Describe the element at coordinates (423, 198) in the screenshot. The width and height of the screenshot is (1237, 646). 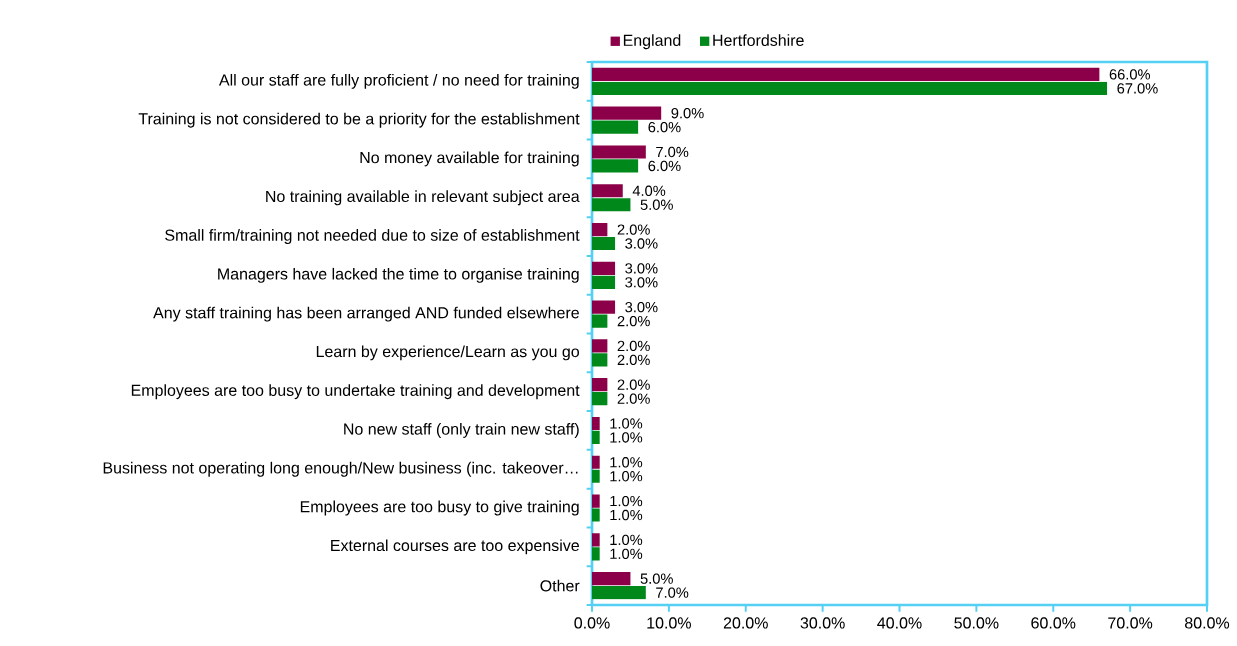
I see `y-tick-label: No training available in relevant subject area` at that location.